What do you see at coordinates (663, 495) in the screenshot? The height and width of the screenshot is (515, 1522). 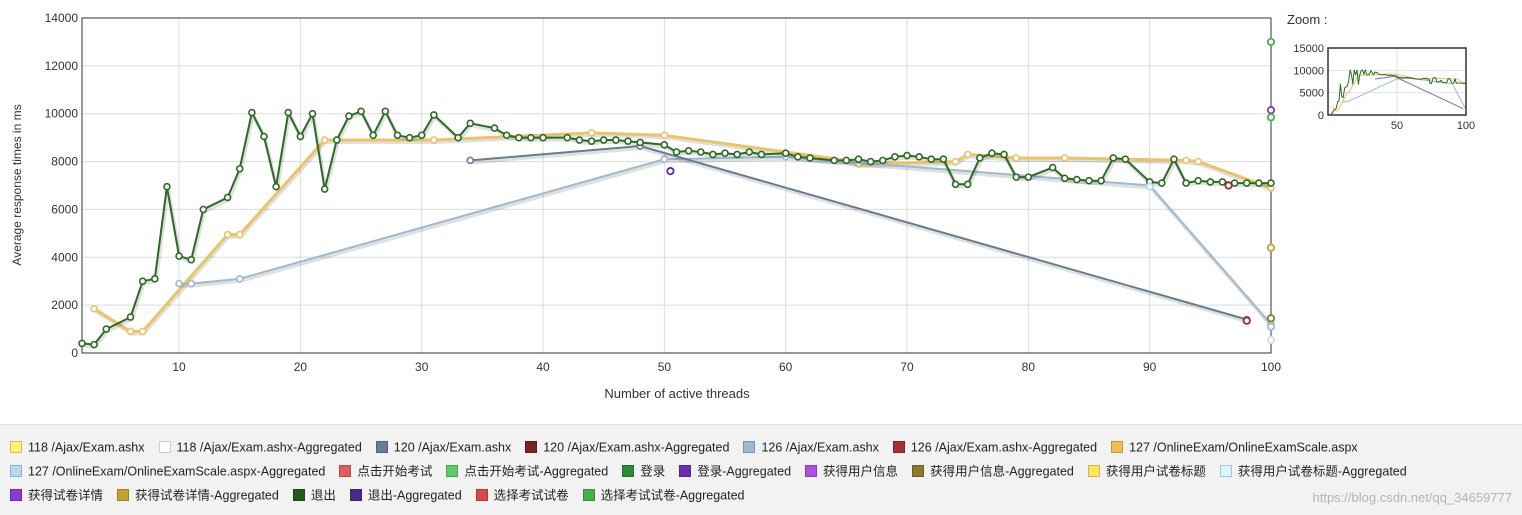 I see `legend-item: 选择考试试卷-Aggregated` at bounding box center [663, 495].